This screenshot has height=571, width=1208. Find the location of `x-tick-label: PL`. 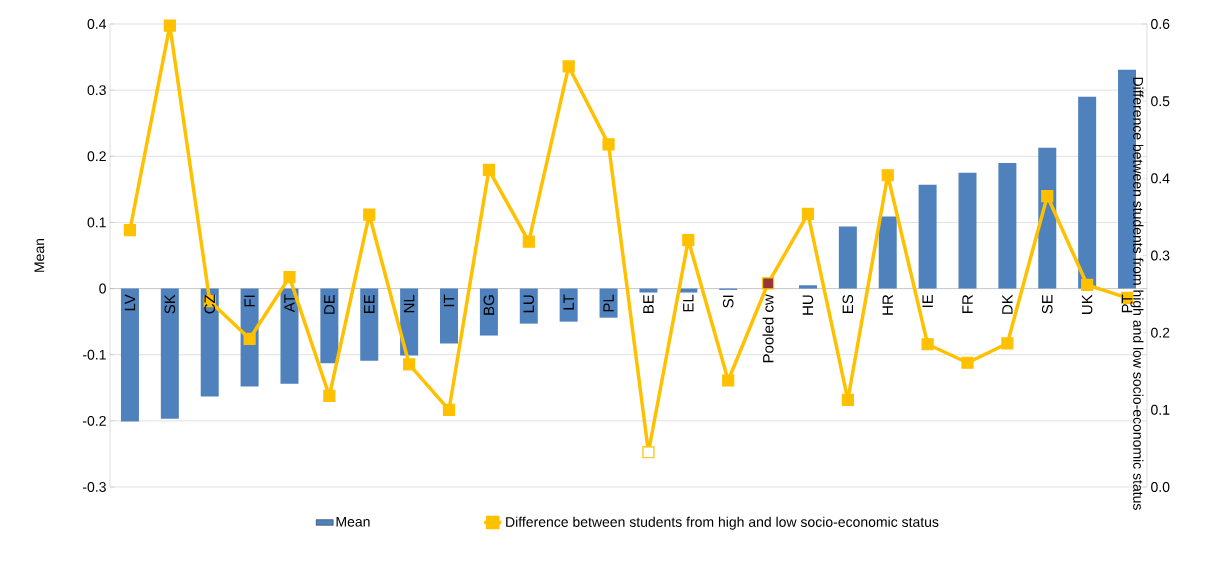

x-tick-label: PL is located at coordinates (608, 303).